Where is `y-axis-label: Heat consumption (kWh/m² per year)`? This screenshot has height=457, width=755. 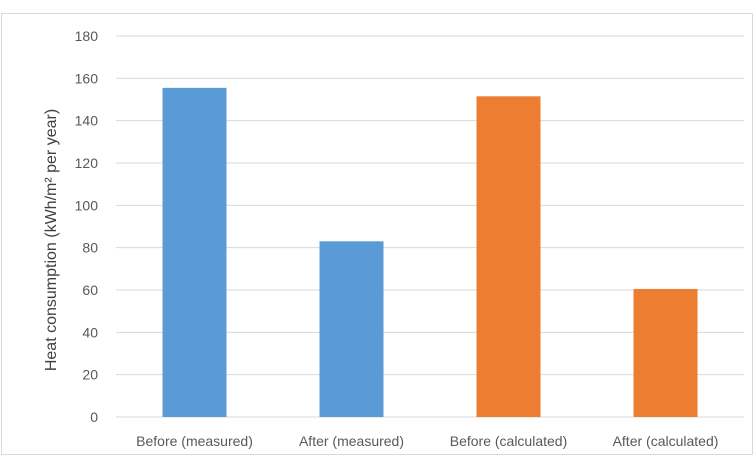
y-axis-label: Heat consumption (kWh/m² per year) is located at coordinates (51, 240).